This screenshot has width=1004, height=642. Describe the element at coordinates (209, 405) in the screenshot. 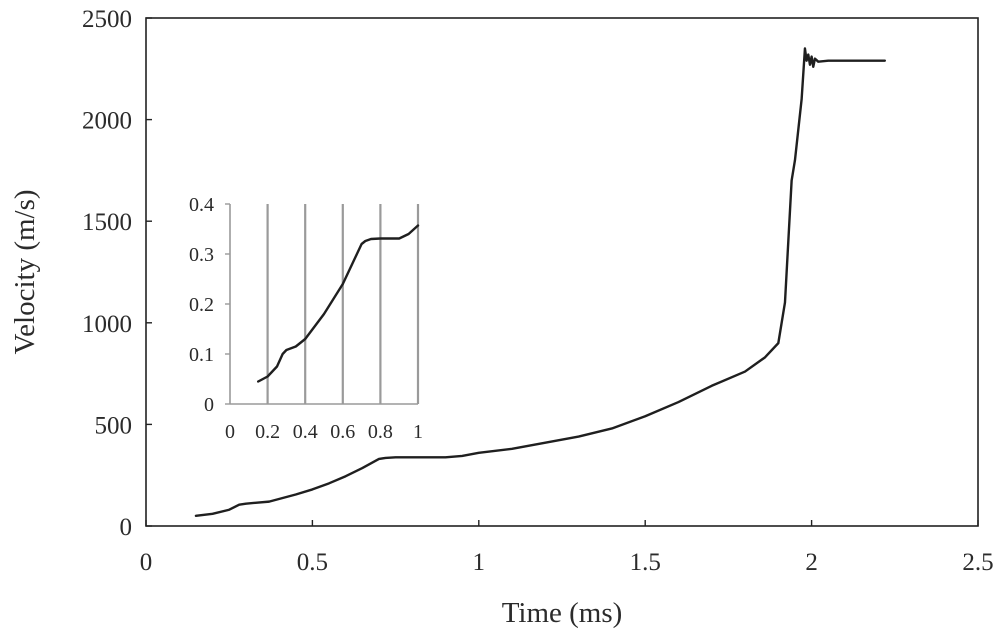

I see `inset-y-tick-label: 0` at that location.